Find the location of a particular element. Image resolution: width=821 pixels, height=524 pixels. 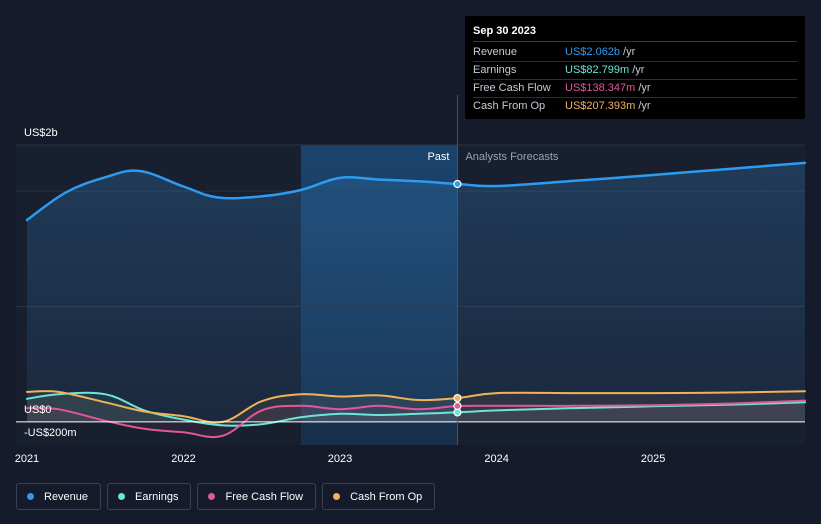

series-line-earnings is located at coordinates (415, 409).